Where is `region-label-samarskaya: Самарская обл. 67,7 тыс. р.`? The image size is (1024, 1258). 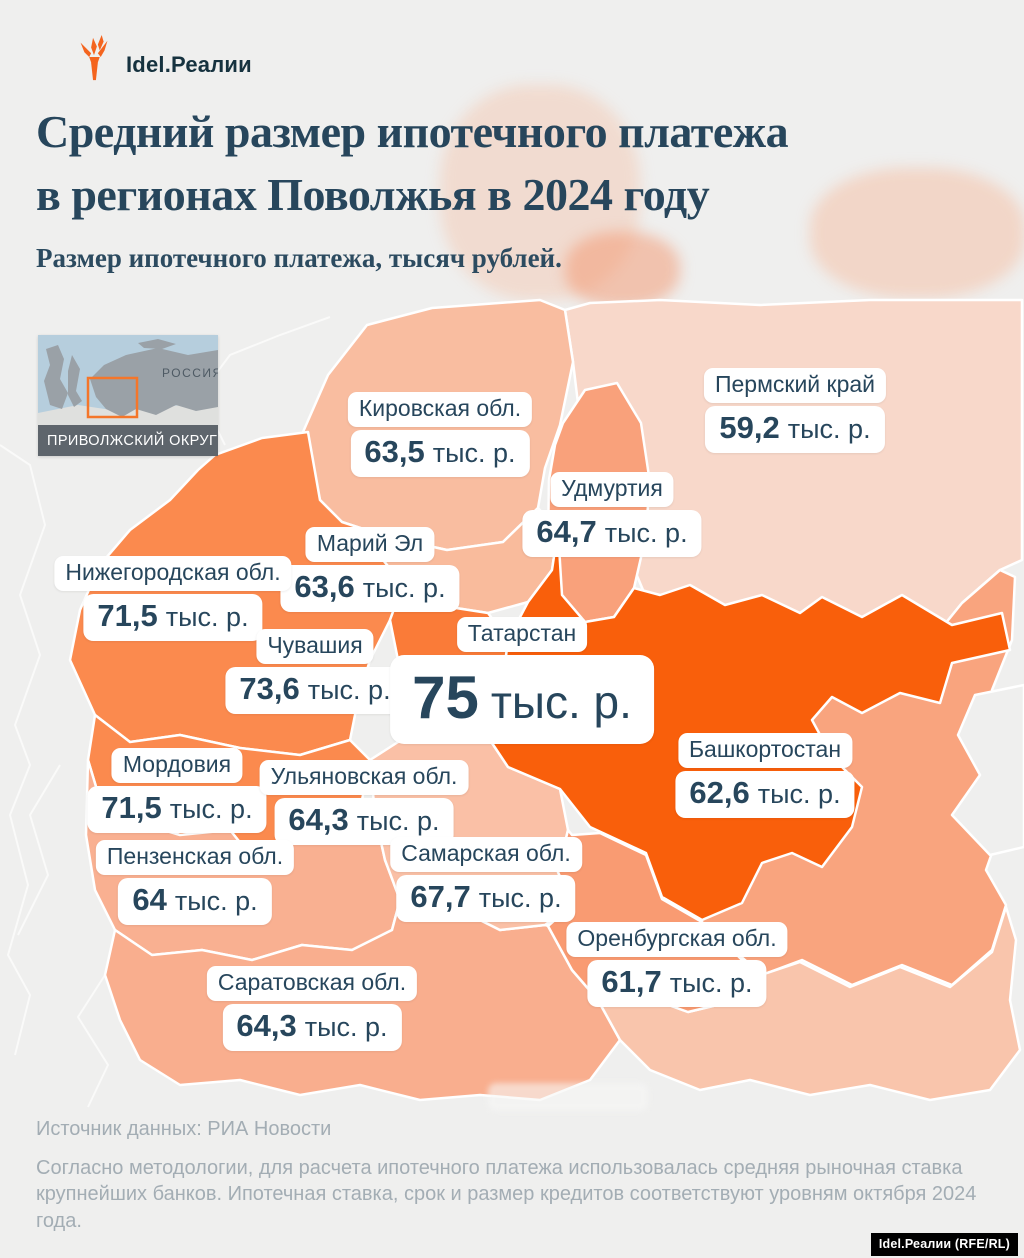 region-label-samarskaya: Самарская обл. 67,7 тыс. р. is located at coordinates (486, 879).